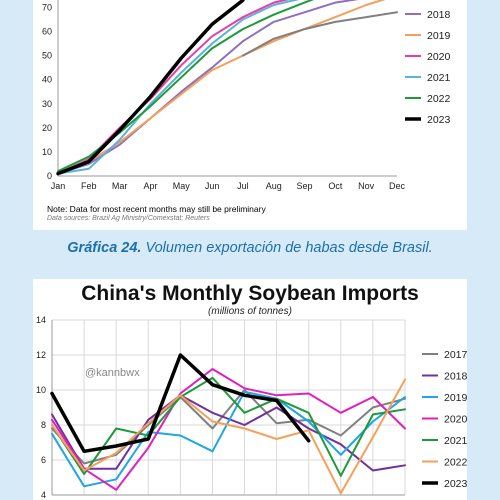  I want to click on chart-subtitle: (millions of tonnes), so click(250, 311).